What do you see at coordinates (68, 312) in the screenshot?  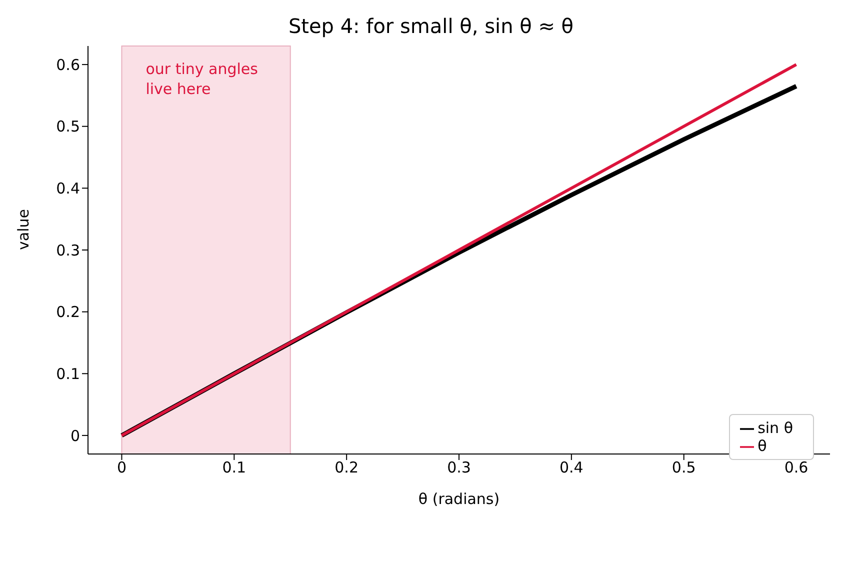 I see `y-tick-label: 0.2` at bounding box center [68, 312].